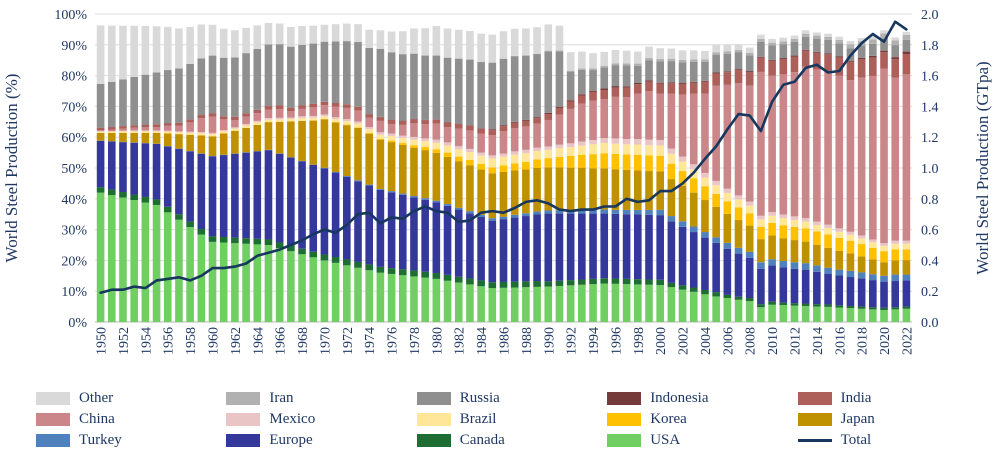  What do you see at coordinates (447, 175) in the screenshot?
I see `bar-1981` at bounding box center [447, 175].